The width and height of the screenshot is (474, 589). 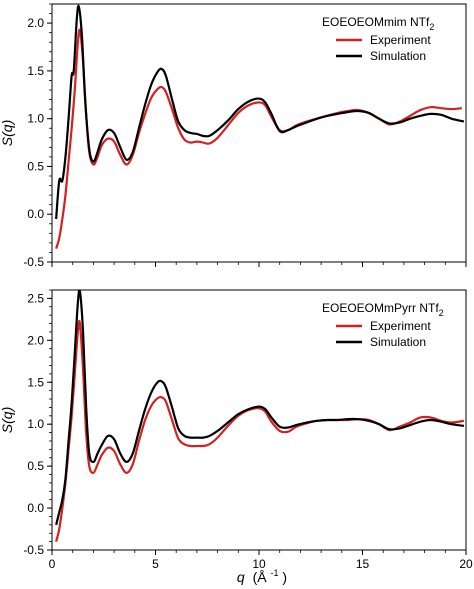 I want to click on bottom-y-tick-label: 2.0, so click(x=35, y=340).